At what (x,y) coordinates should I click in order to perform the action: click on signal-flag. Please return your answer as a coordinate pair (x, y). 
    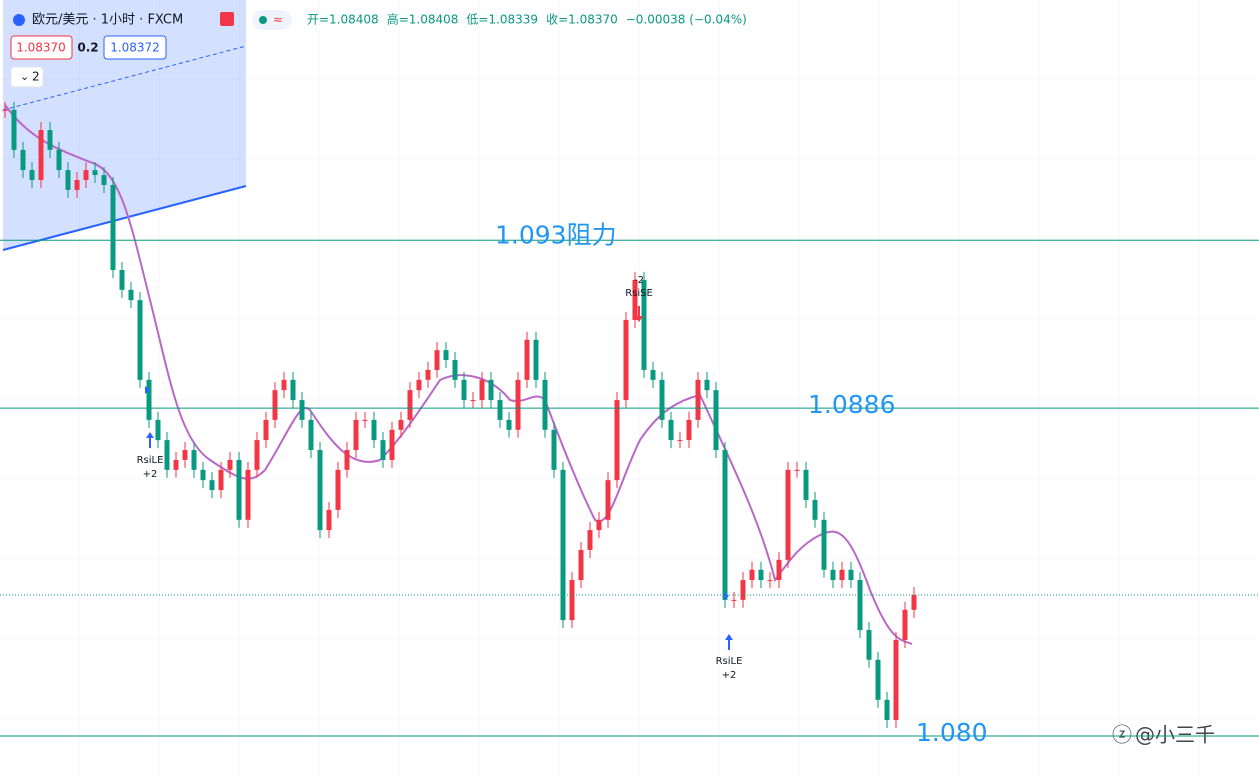
    Looking at the image, I should click on (726, 596).